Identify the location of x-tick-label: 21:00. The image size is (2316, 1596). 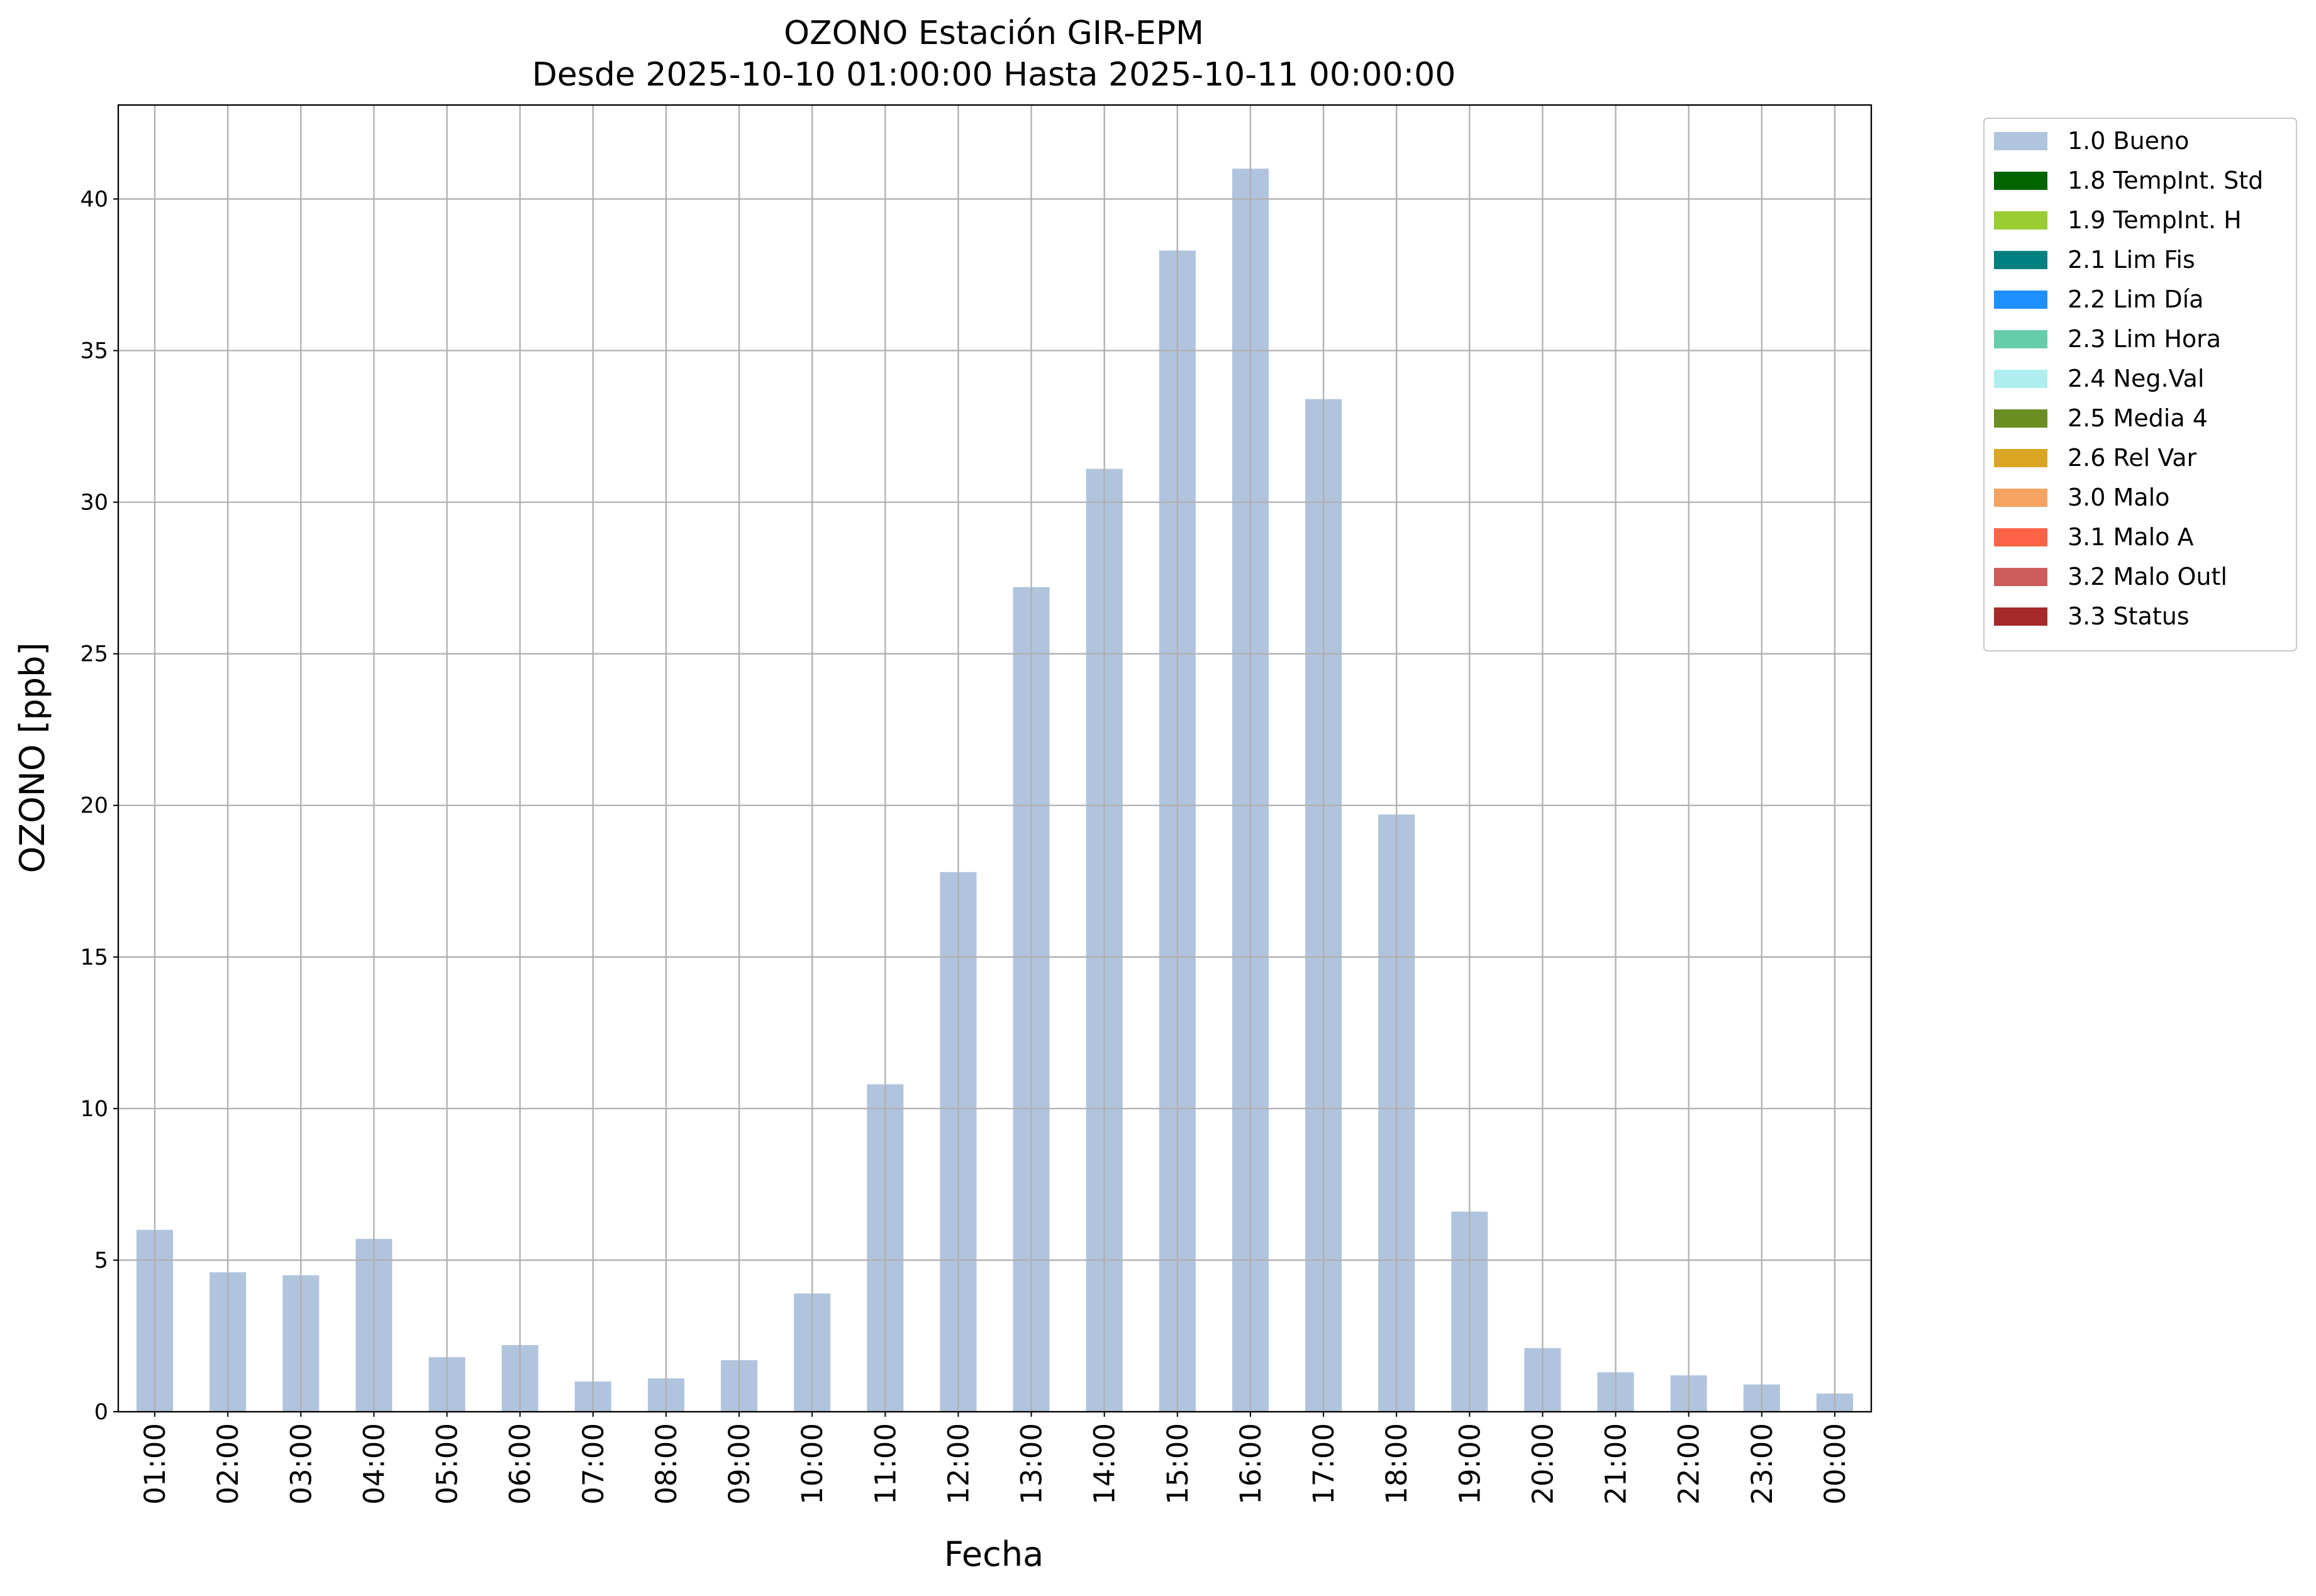
(1616, 1464).